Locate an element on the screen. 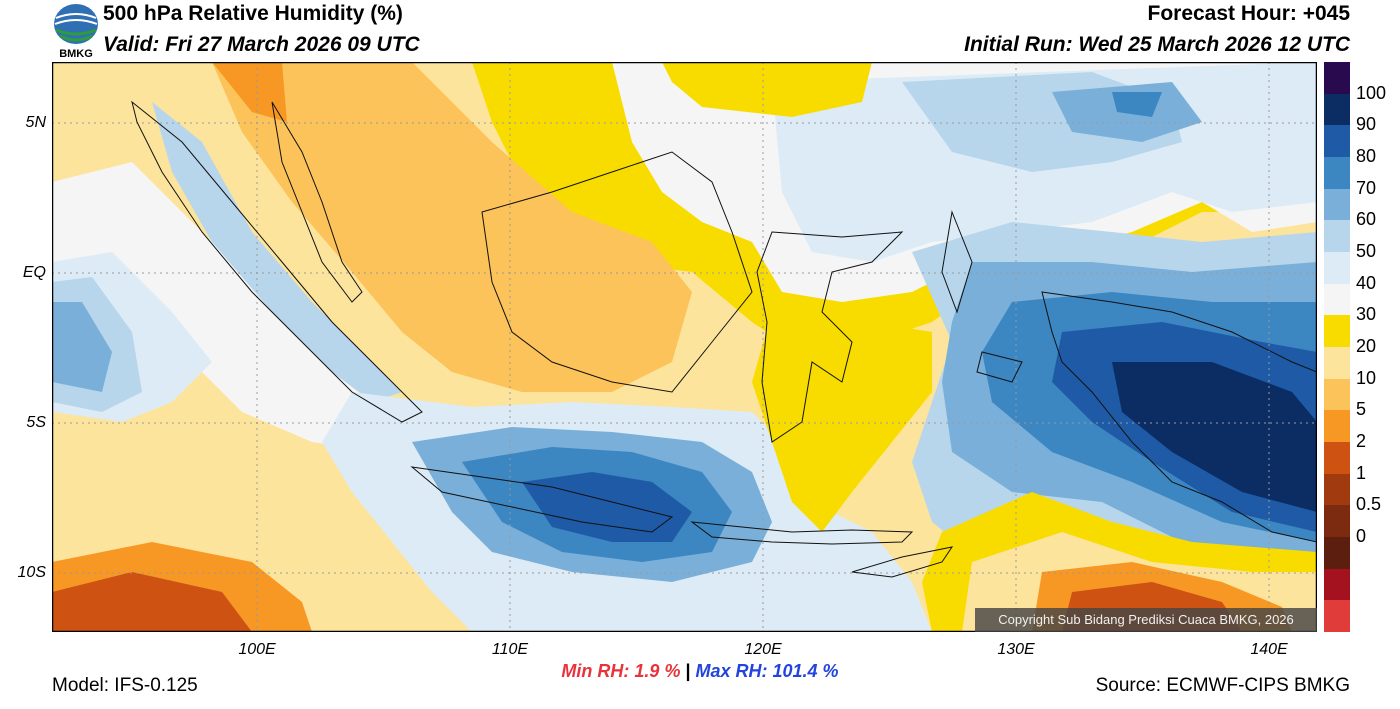  papua-coast is located at coordinates (1179, 417).